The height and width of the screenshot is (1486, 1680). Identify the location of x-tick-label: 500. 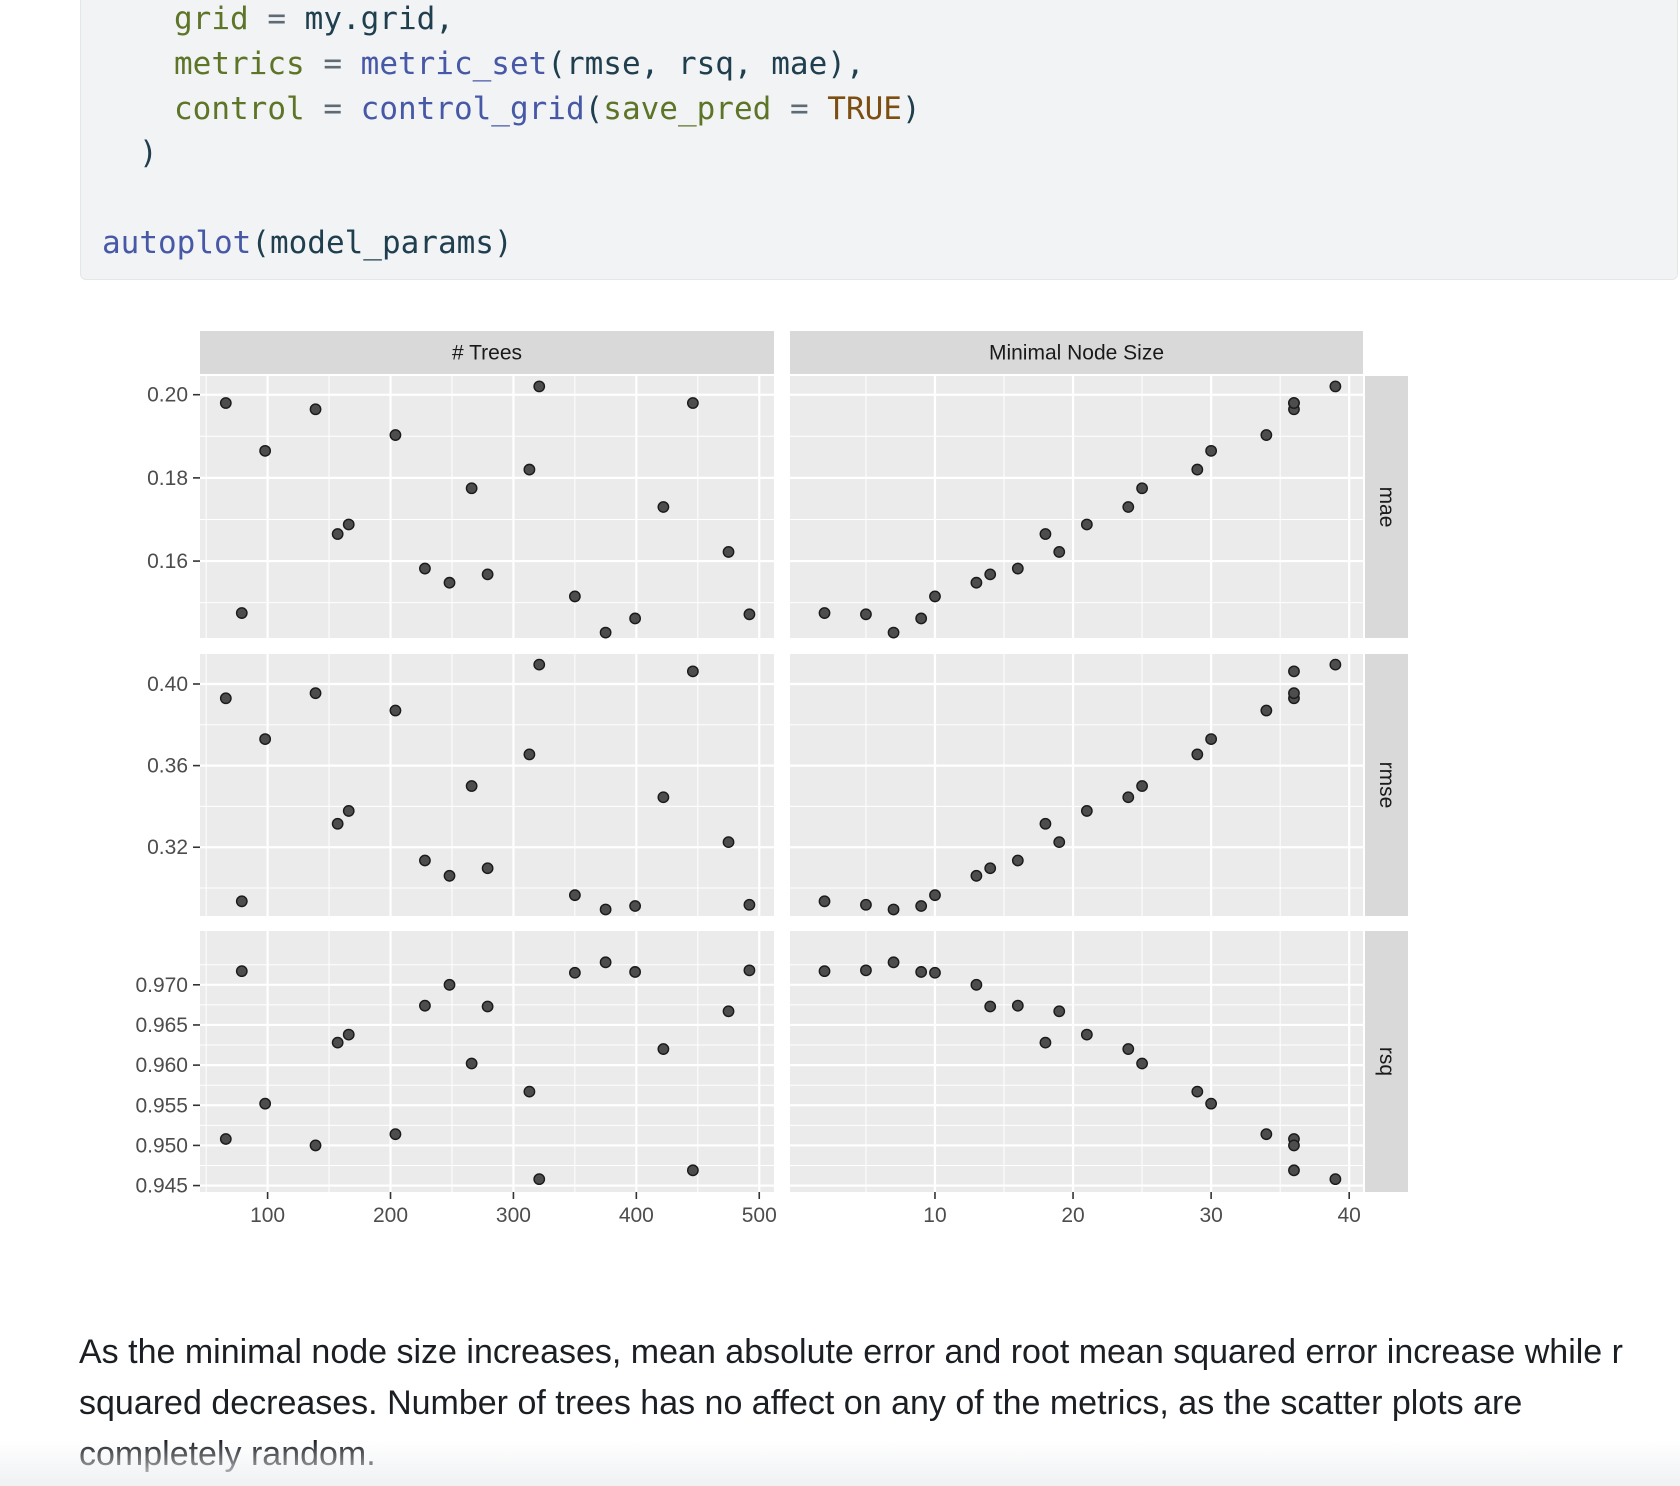
(759, 1215).